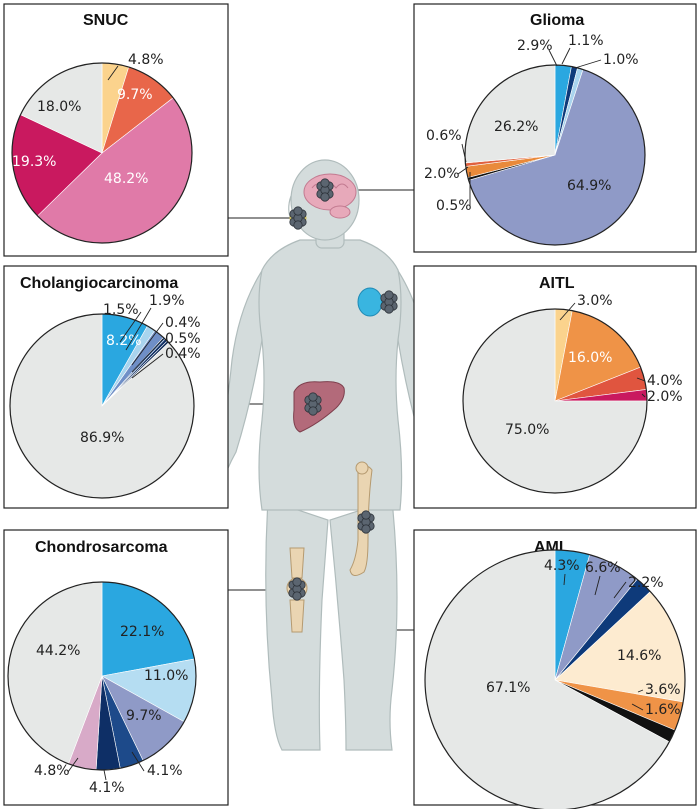 The image size is (700, 809). What do you see at coordinates (516, 127) in the screenshot?
I see `slice-label: 26.2%` at bounding box center [516, 127].